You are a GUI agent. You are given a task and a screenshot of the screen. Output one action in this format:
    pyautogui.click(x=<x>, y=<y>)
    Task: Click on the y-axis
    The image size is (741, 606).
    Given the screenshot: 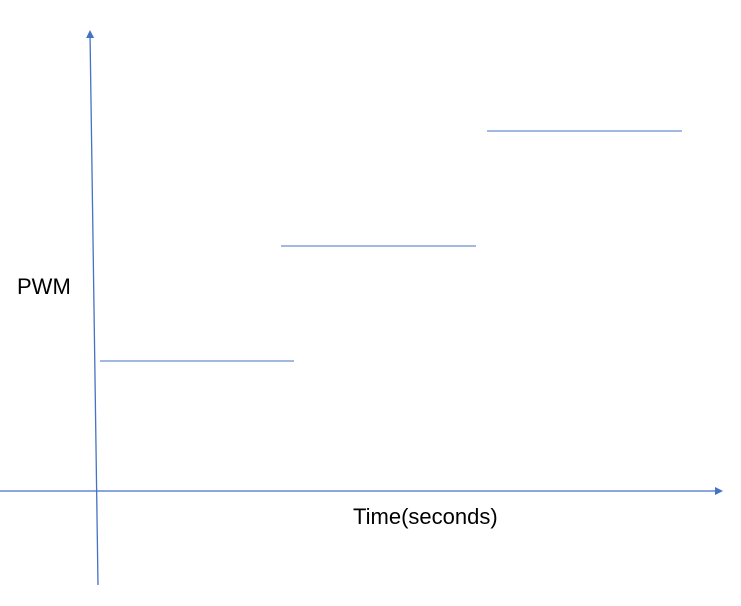 What is the action you would take?
    pyautogui.click(x=92, y=308)
    